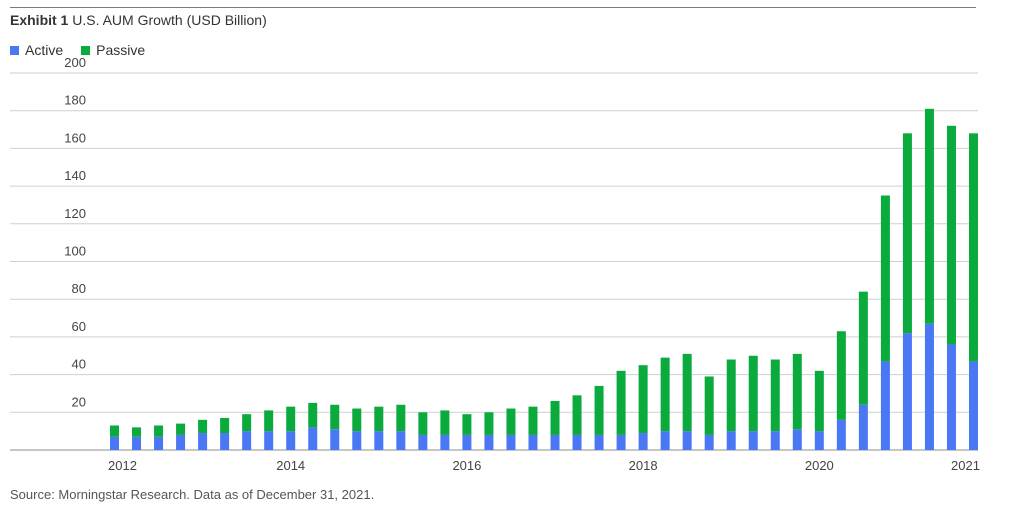 This screenshot has width=1009, height=515. Describe the element at coordinates (79, 364) in the screenshot. I see `y-tick-label: 40` at that location.